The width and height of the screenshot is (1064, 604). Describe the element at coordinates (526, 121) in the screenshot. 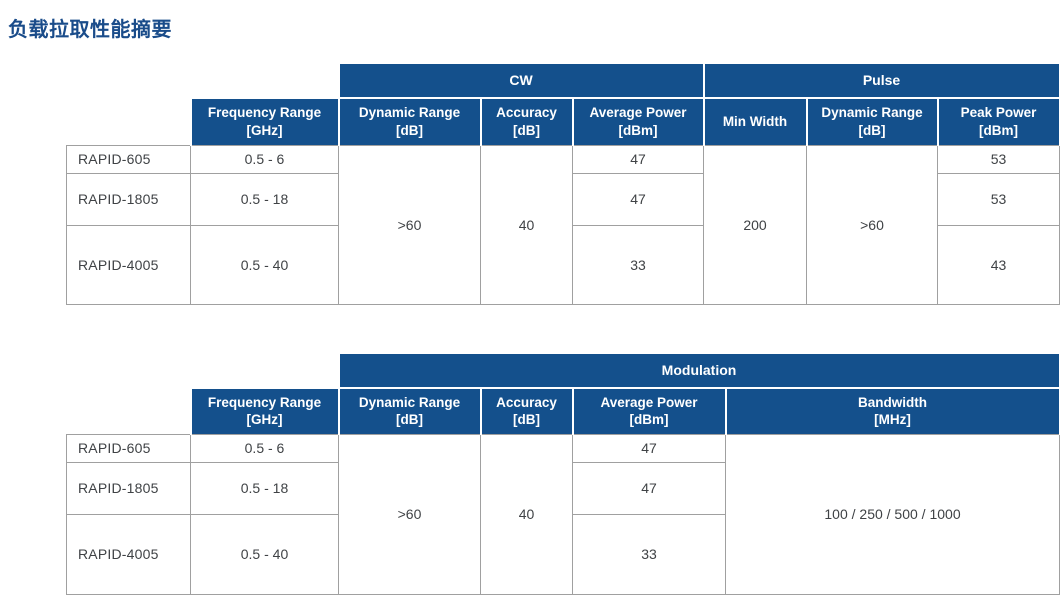

I see `column-header-cw-accuracy: Accuracy [dB]` at that location.